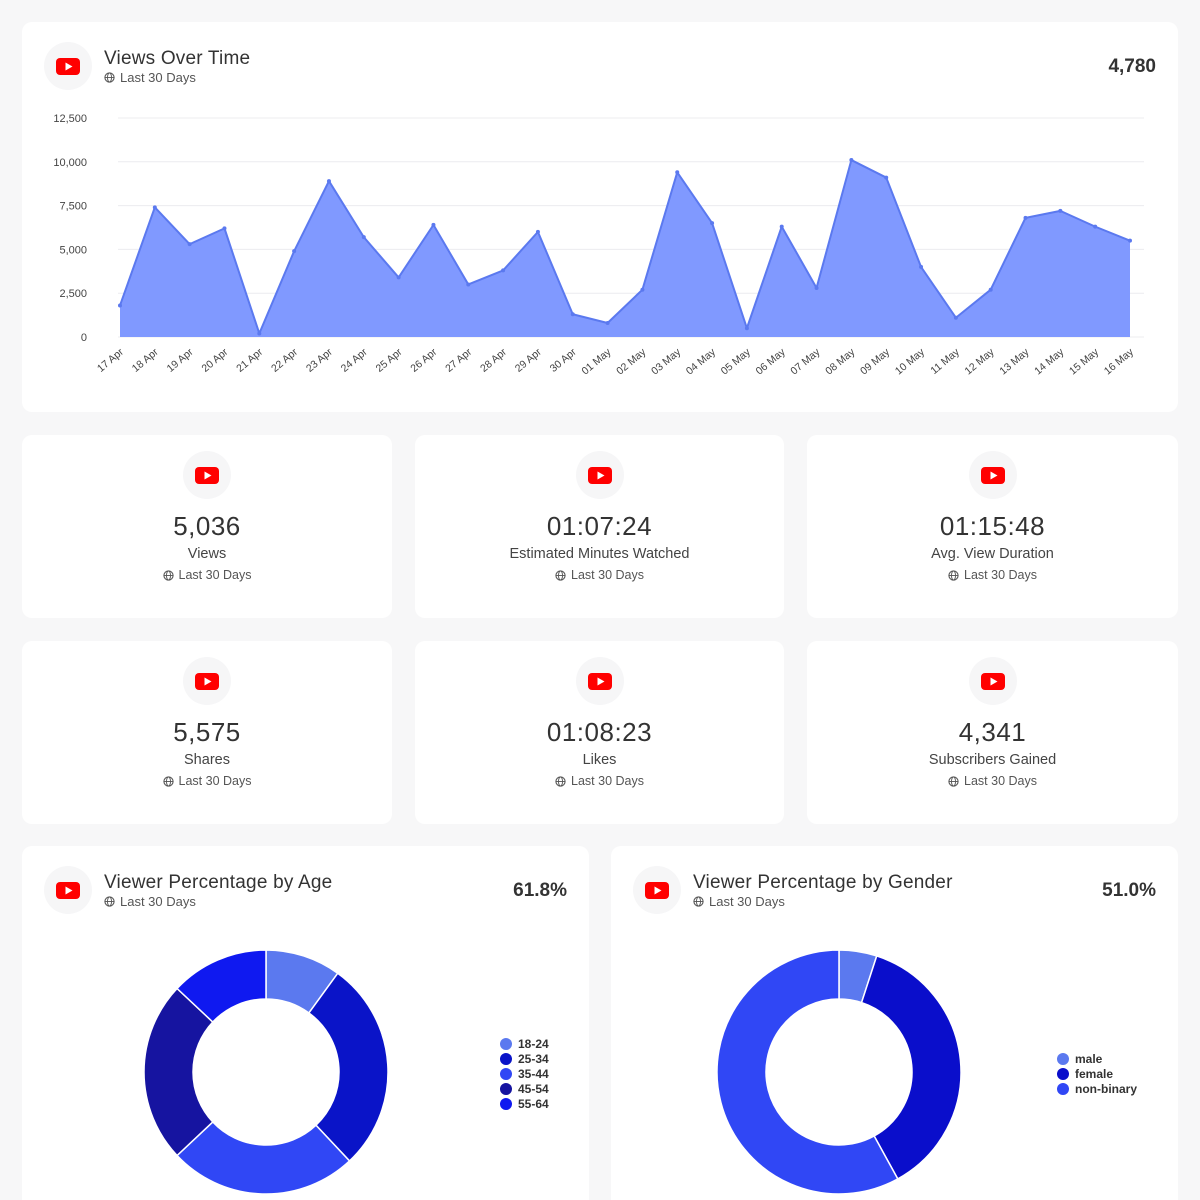  What do you see at coordinates (1094, 1073) in the screenshot?
I see `legend-label: female` at bounding box center [1094, 1073].